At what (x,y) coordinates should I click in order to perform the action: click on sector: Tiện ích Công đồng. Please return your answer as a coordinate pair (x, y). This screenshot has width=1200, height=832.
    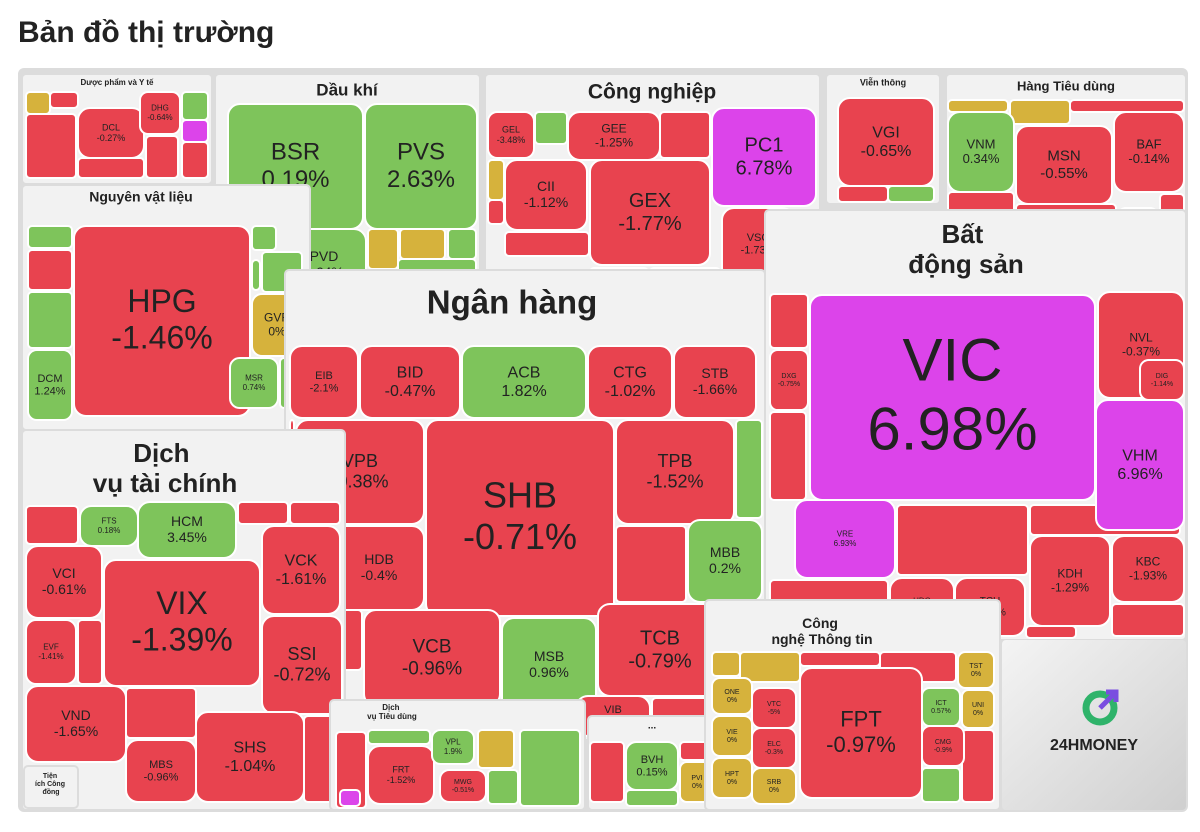
    Looking at the image, I should click on (51, 787).